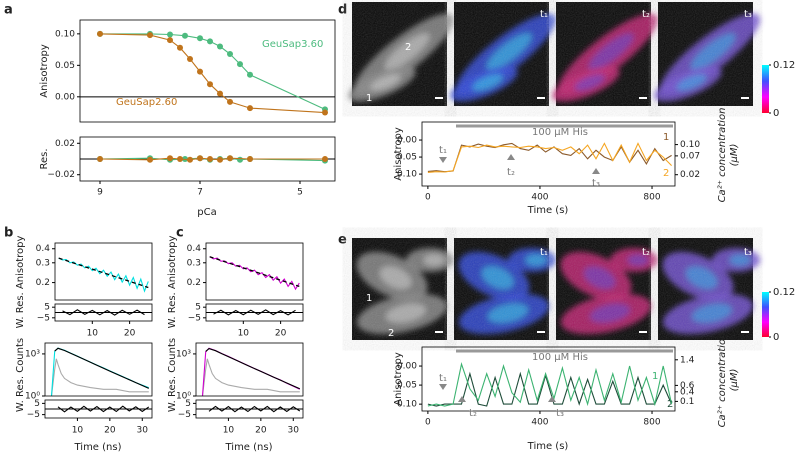  What do you see at coordinates (560, 132) in the screenshot?
I see `annotation: 100 μM His` at bounding box center [560, 132].